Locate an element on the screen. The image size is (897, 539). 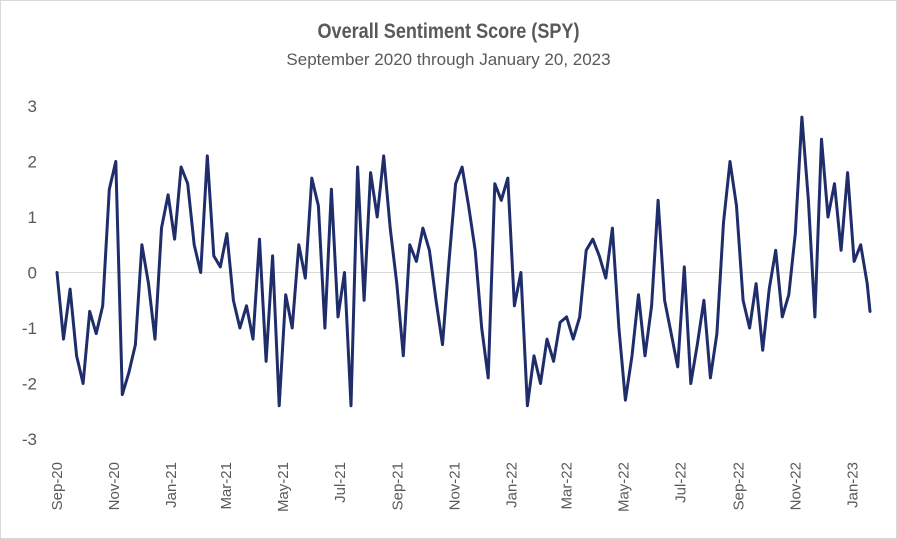
y-tick-label: 3 is located at coordinates (32, 106).